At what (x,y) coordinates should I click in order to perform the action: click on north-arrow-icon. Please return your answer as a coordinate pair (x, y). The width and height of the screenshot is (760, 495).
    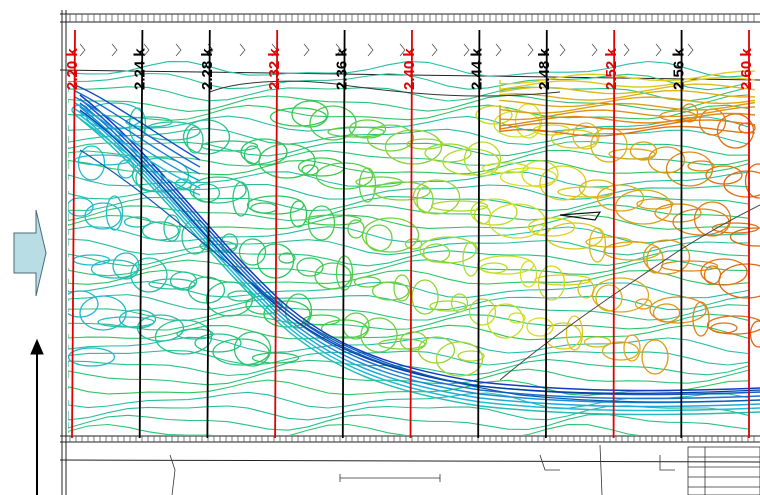
    Looking at the image, I should click on (37, 416).